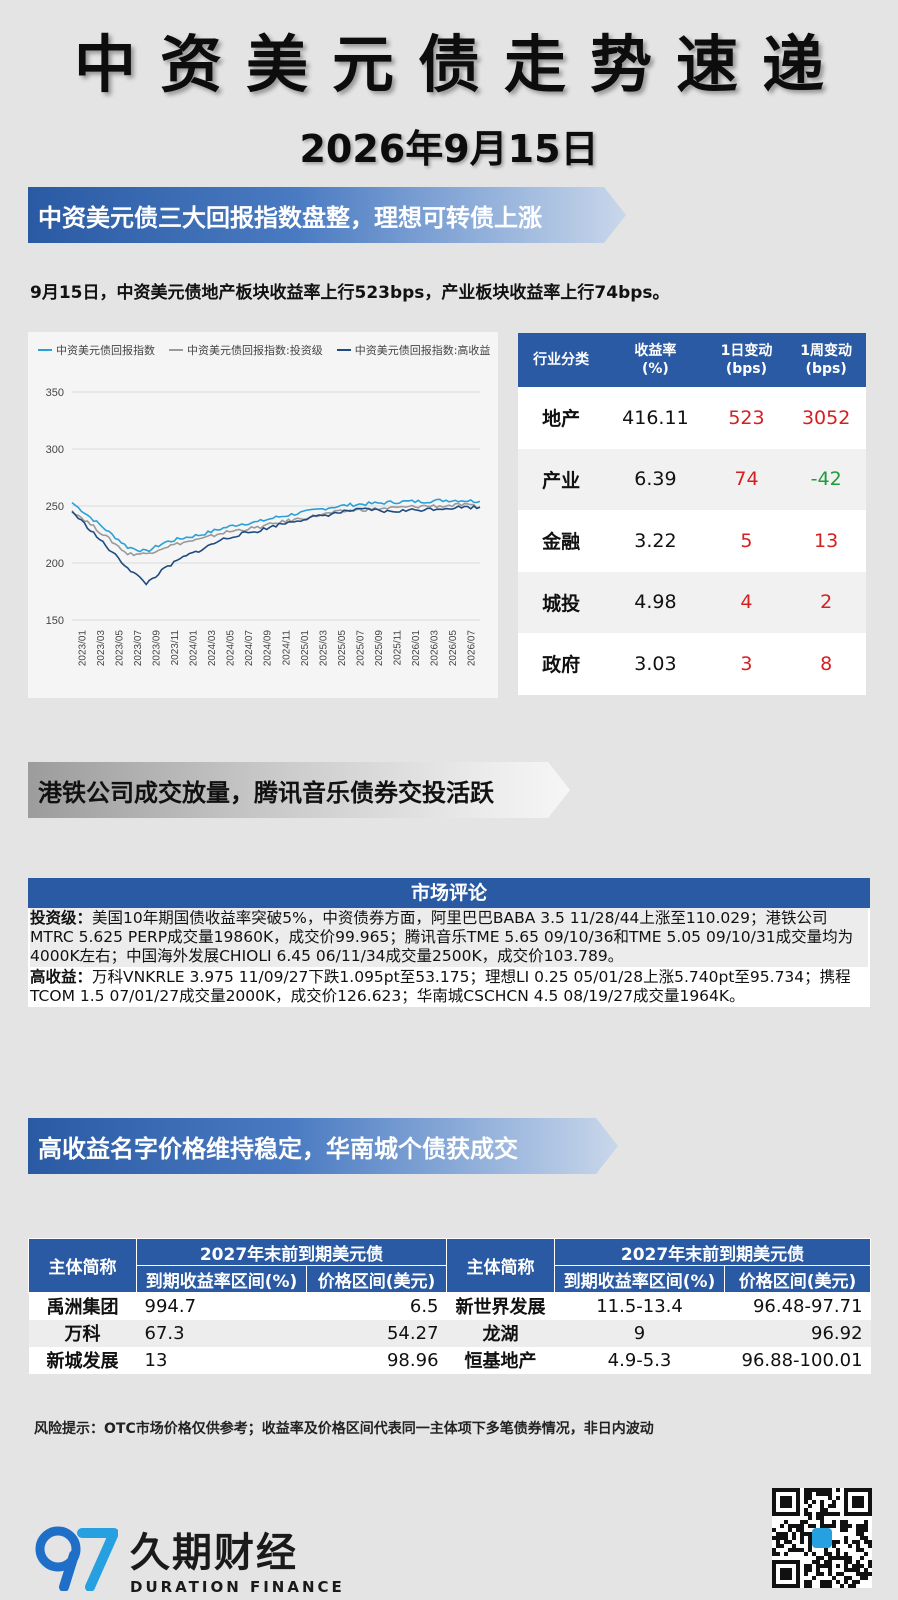  What do you see at coordinates (746, 664) in the screenshot?
I see `sector-cell-d1: 3` at bounding box center [746, 664].